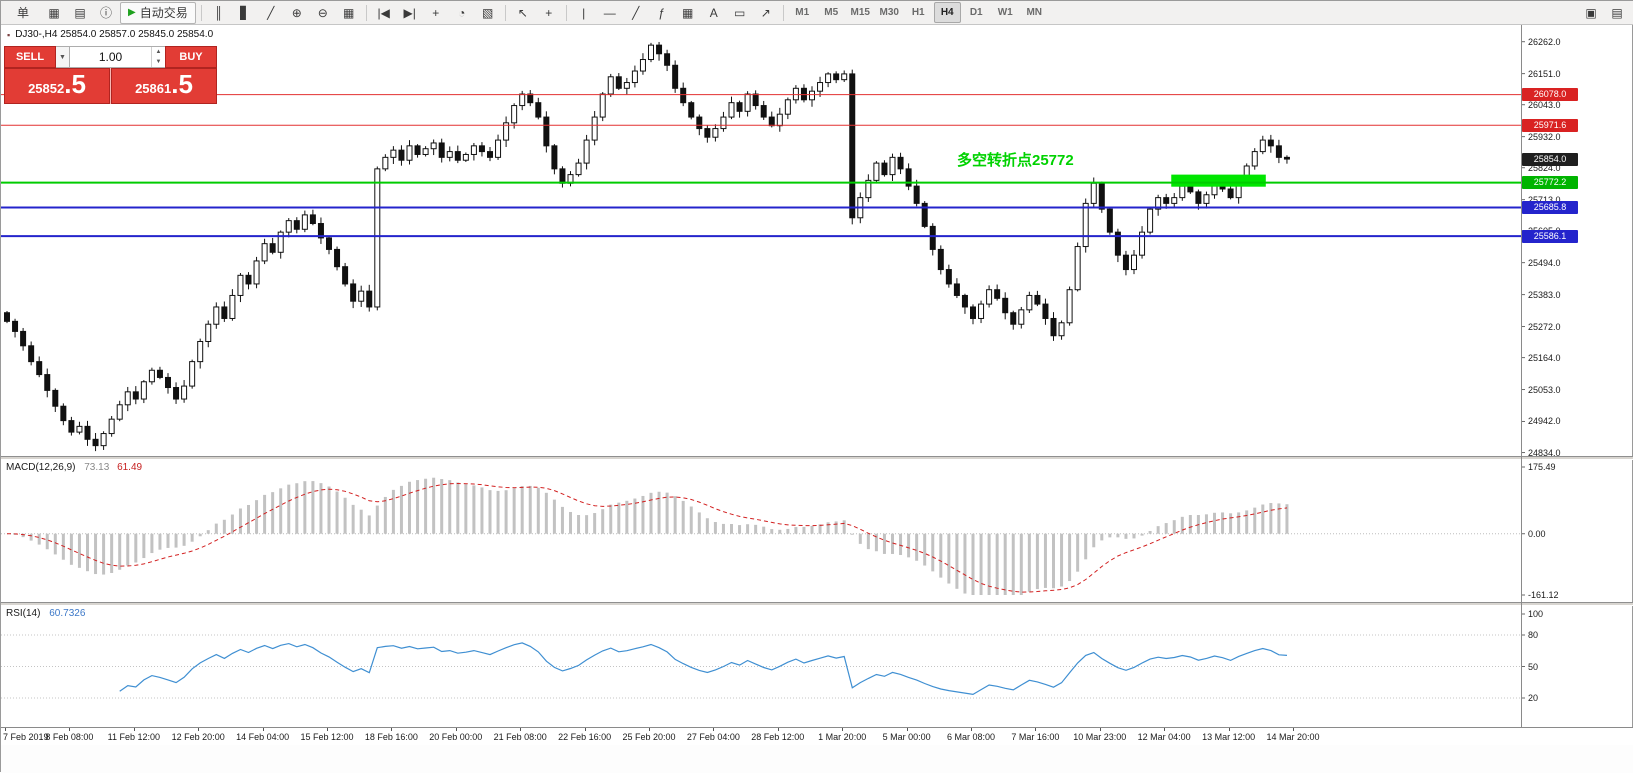 This screenshot has height=773, width=1633. Describe the element at coordinates (191, 57) in the screenshot. I see `buy-button: BUY` at that location.